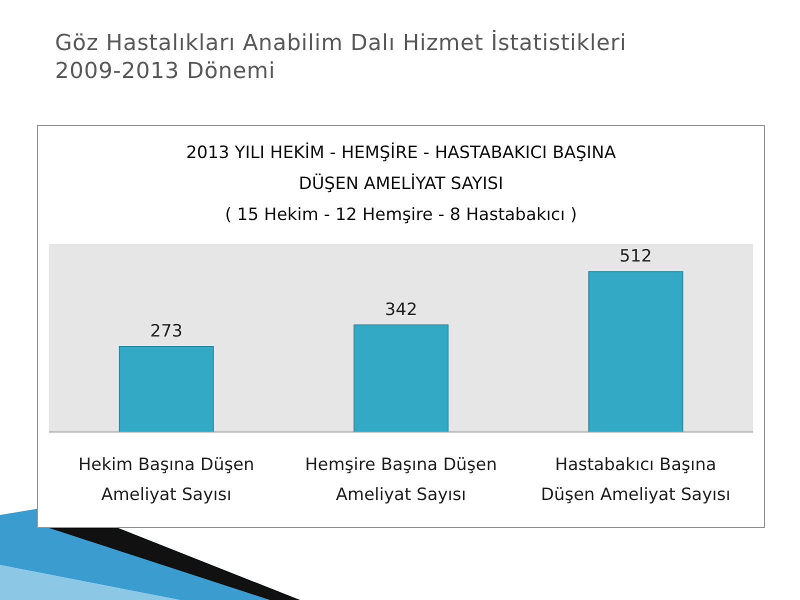 The height and width of the screenshot is (600, 800). I want to click on data-label: 342, so click(401, 310).